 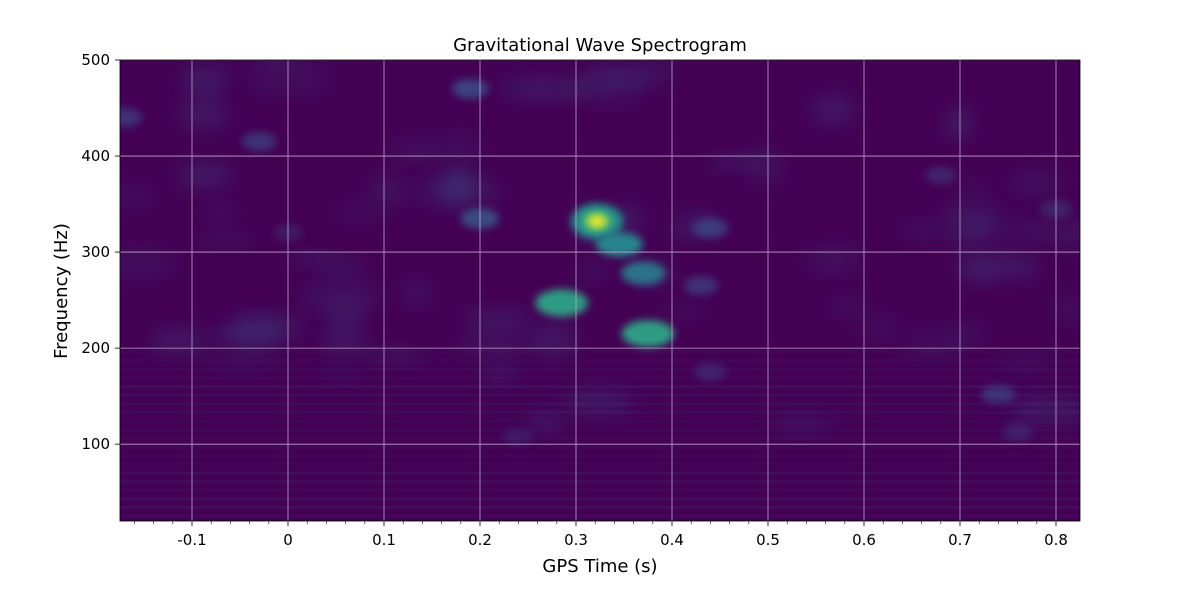 I want to click on chart-title: Gravitational Wave Spectrogram, so click(x=600, y=45).